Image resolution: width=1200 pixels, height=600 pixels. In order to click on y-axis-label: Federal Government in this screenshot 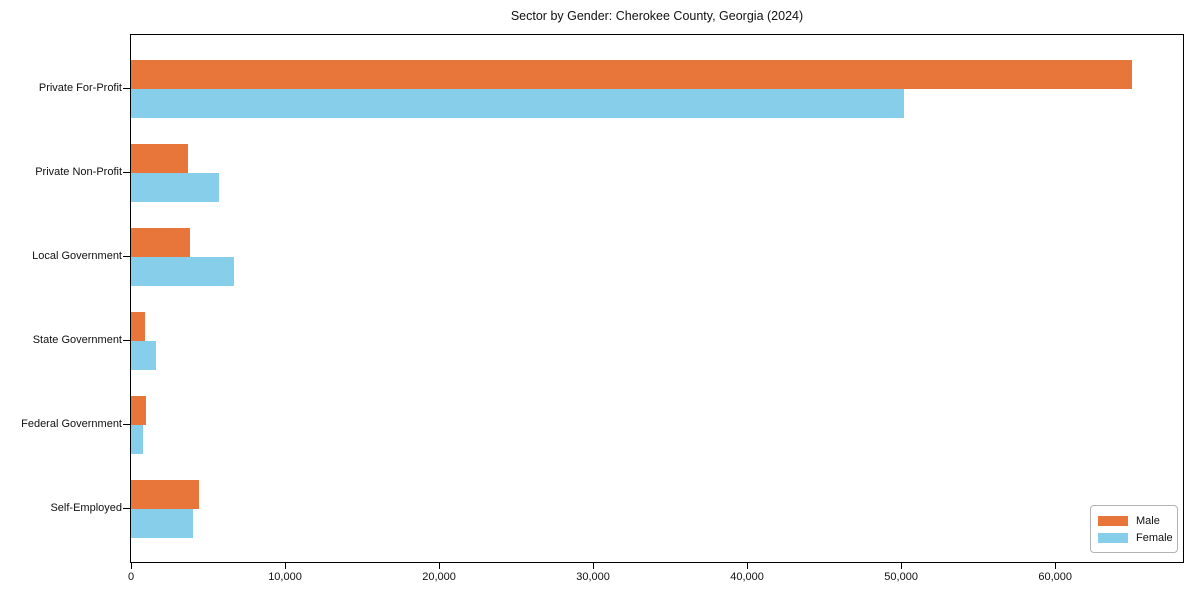, I will do `click(71, 424)`.